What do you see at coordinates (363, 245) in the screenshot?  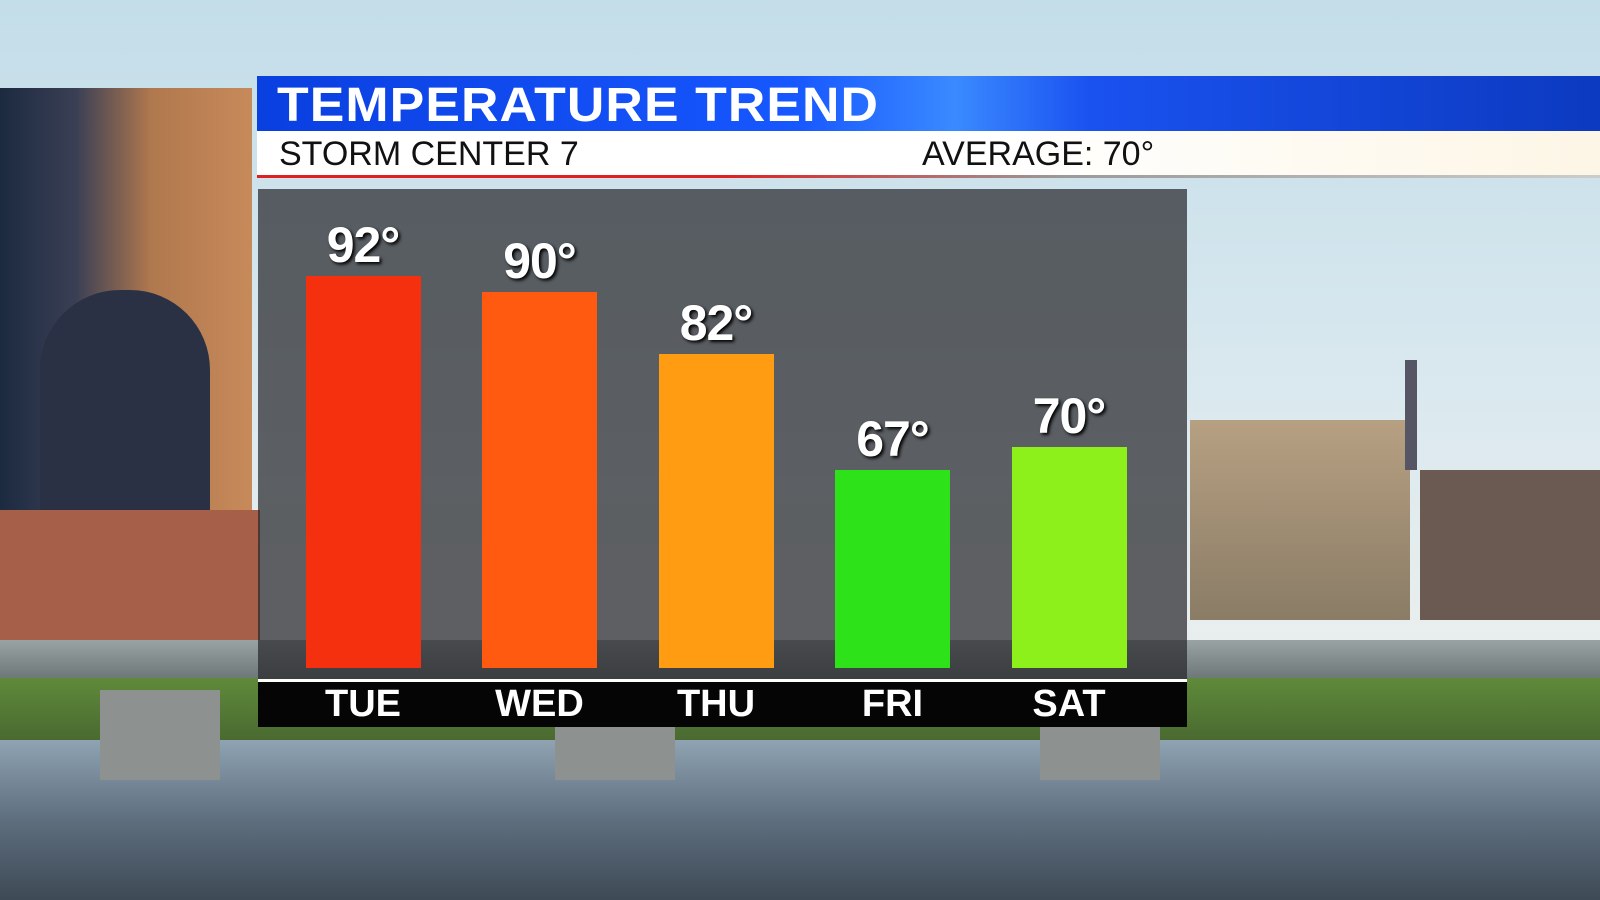 I see `value-label: 92°` at bounding box center [363, 245].